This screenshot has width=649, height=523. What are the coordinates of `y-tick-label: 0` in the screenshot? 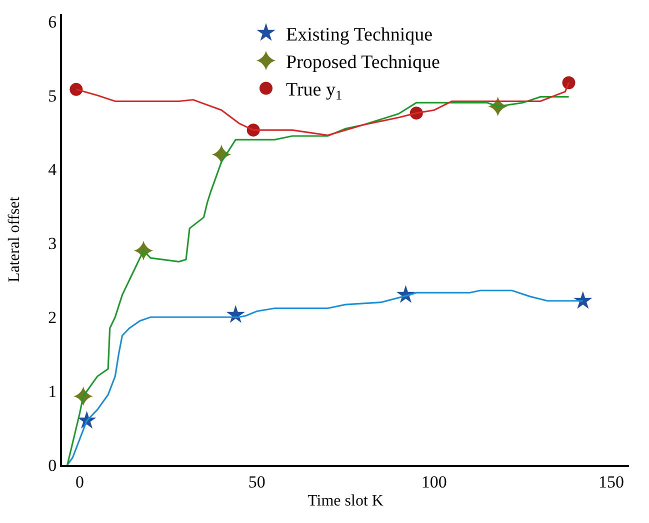 It's located at (52, 465).